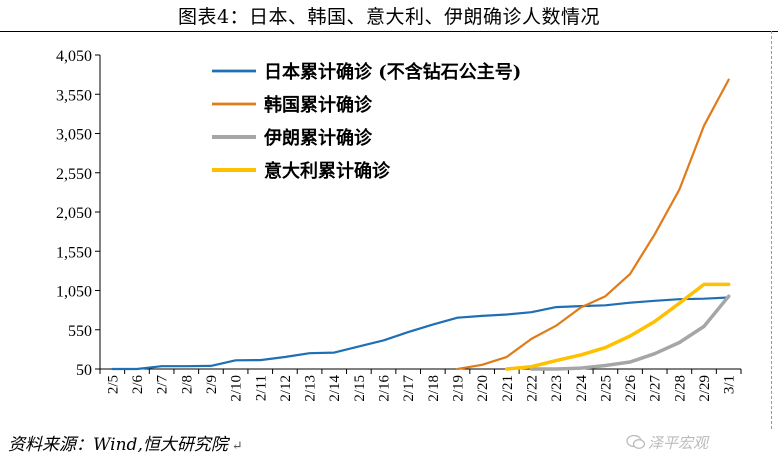 The height and width of the screenshot is (460, 778). I want to click on right-frame-line, so click(771, 230).